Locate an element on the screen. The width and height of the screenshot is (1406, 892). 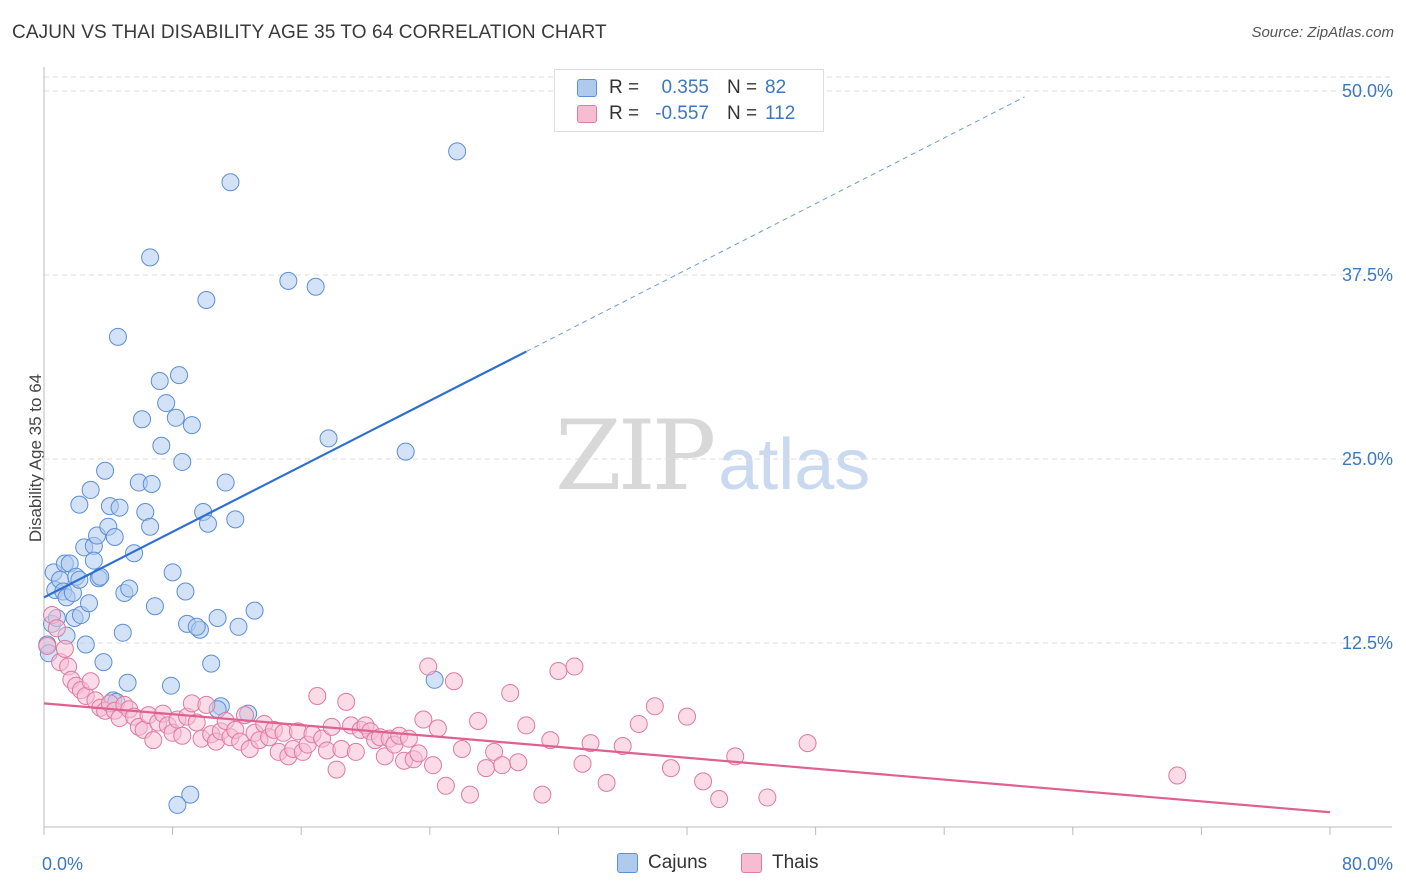
legend-item-thais: Thais is located at coordinates (779, 863).